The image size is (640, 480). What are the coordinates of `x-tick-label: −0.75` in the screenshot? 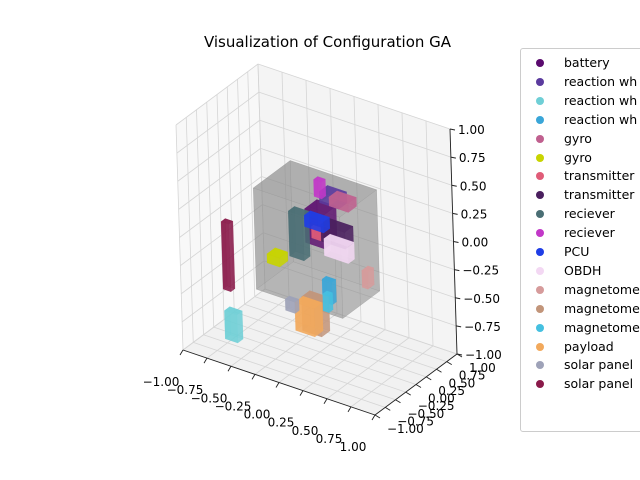 It's located at (185, 390).